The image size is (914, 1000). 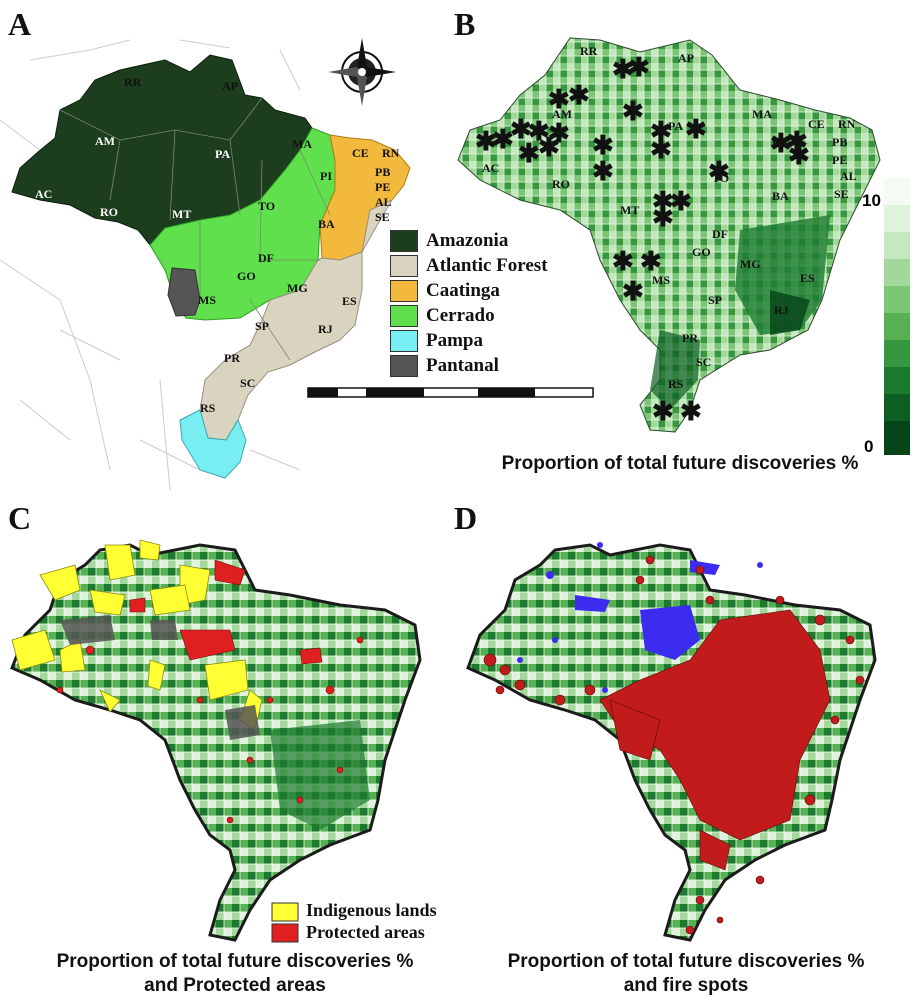 What do you see at coordinates (465, 24) in the screenshot?
I see `panel-letter-b: B` at bounding box center [465, 24].